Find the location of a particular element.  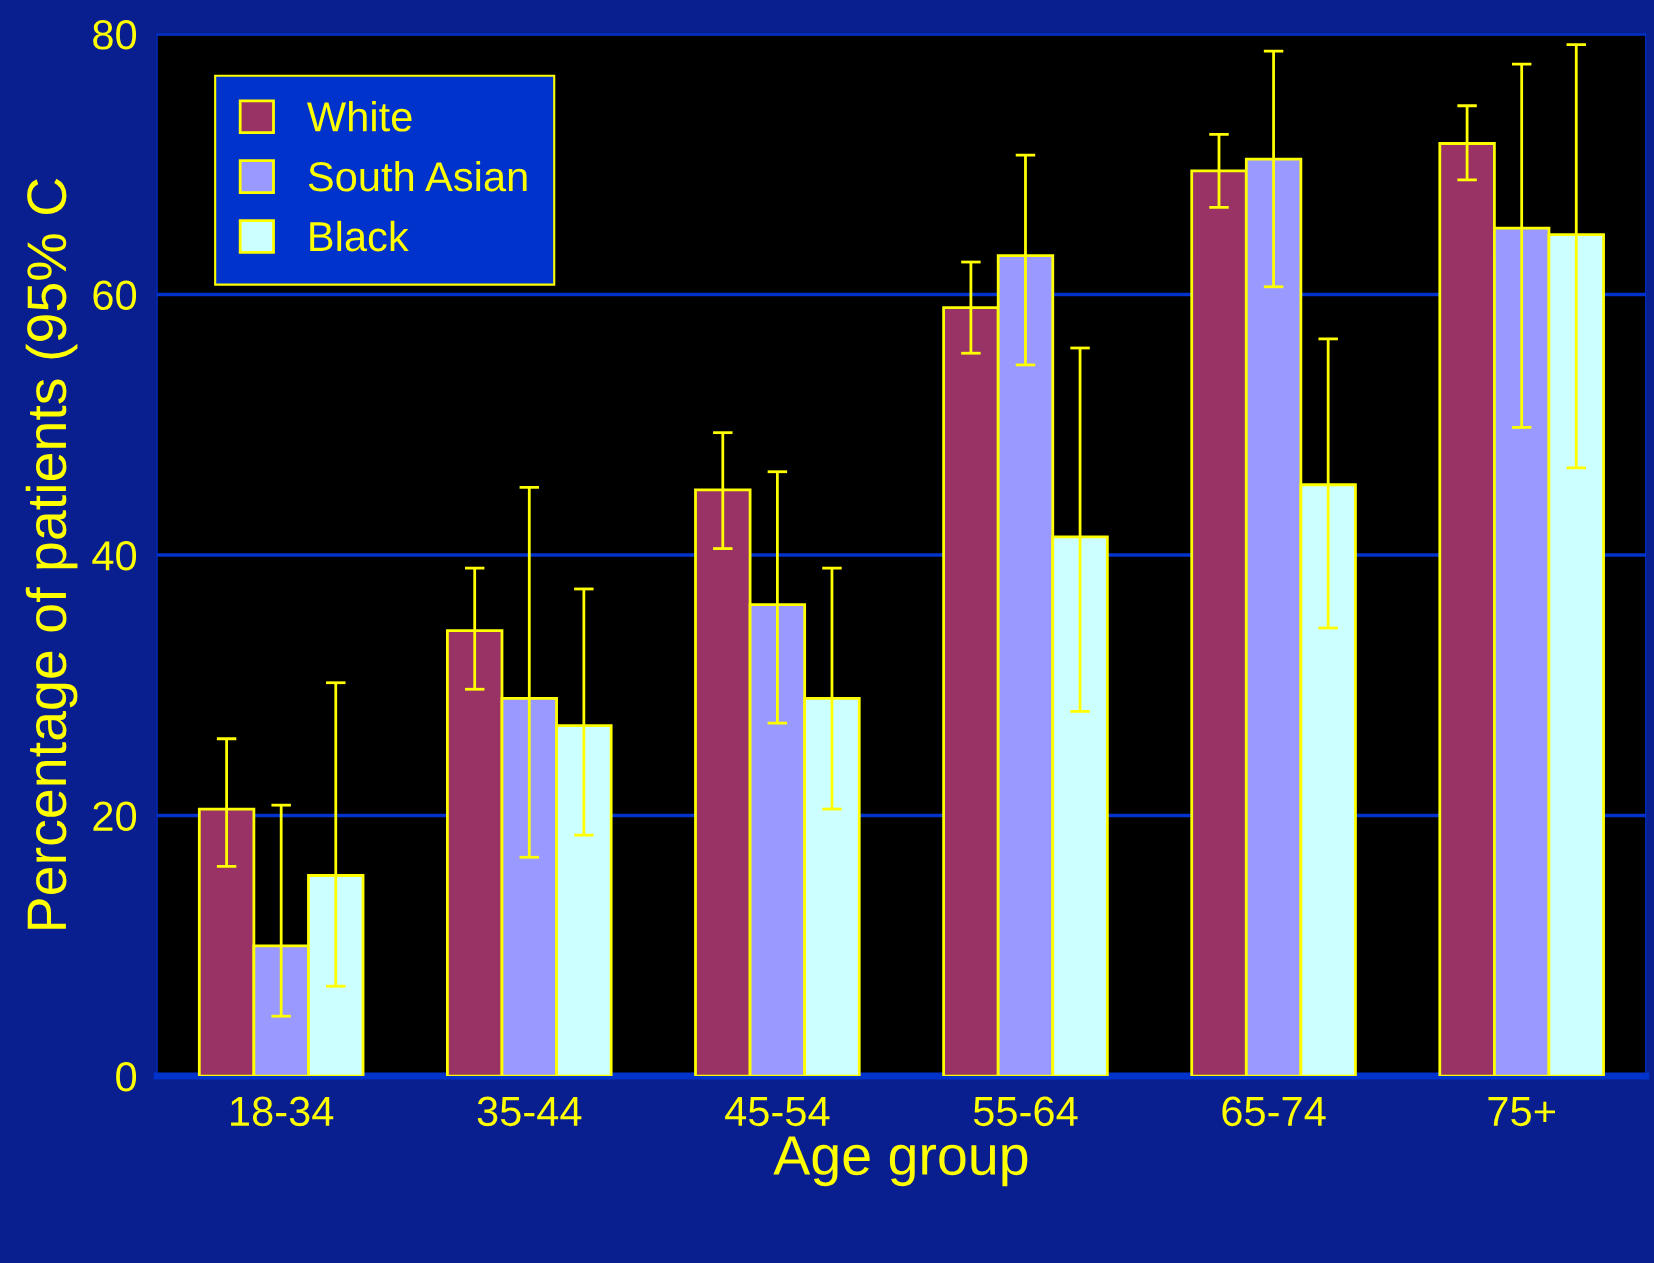

x-tick-label: 35-44 is located at coordinates (529, 1111).